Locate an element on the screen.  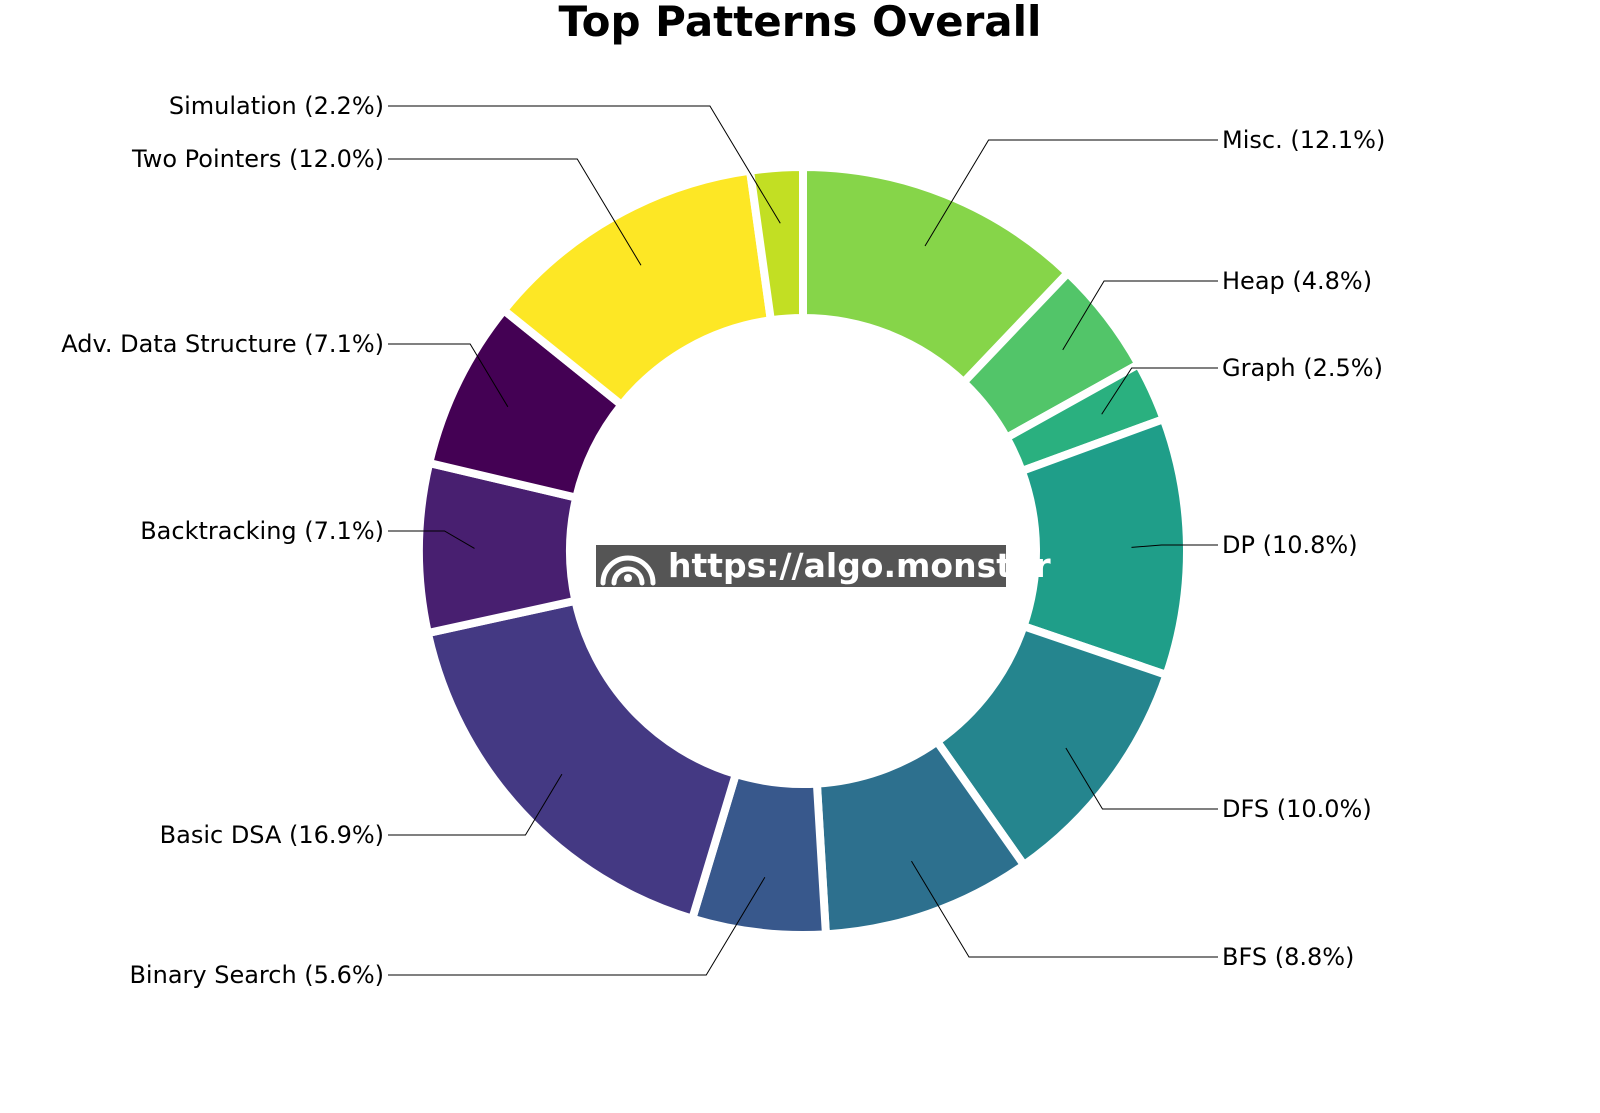
slice-label: Backtracking (7.1%) is located at coordinates (262, 531).